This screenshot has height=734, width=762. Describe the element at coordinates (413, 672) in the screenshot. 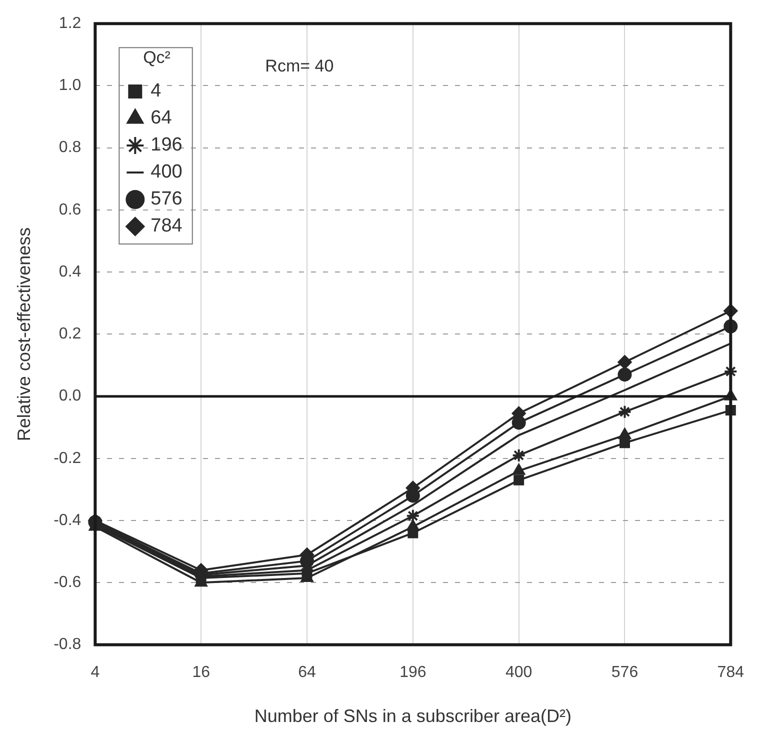

I see `x-tick-label: 196` at that location.